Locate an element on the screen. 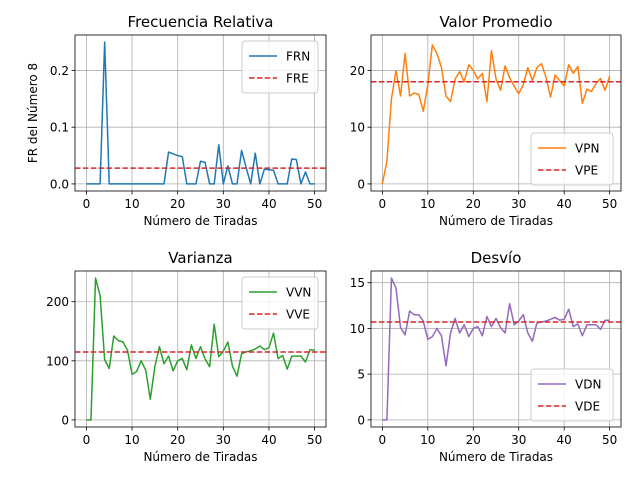  legend-label-frn: FRN is located at coordinates (298, 57).